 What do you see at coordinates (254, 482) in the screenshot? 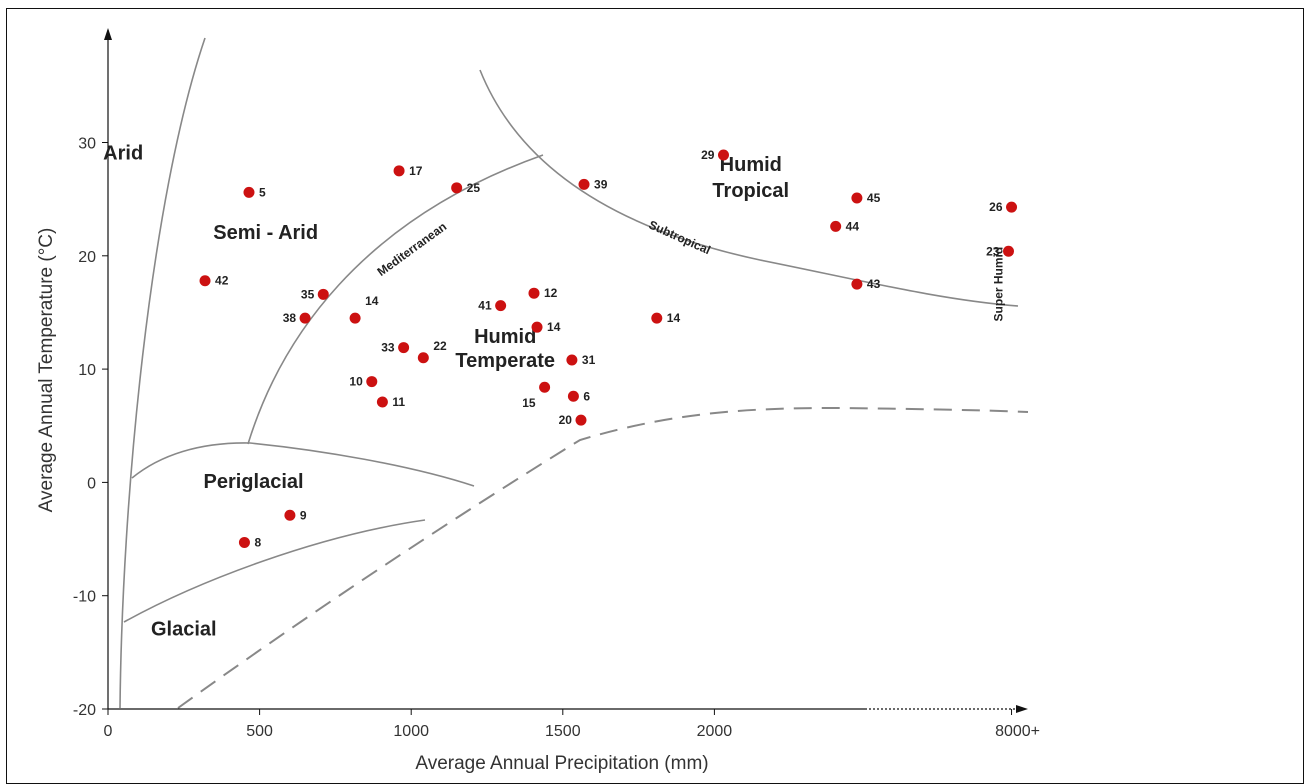
I see `region-label: Periglacial` at bounding box center [254, 482].